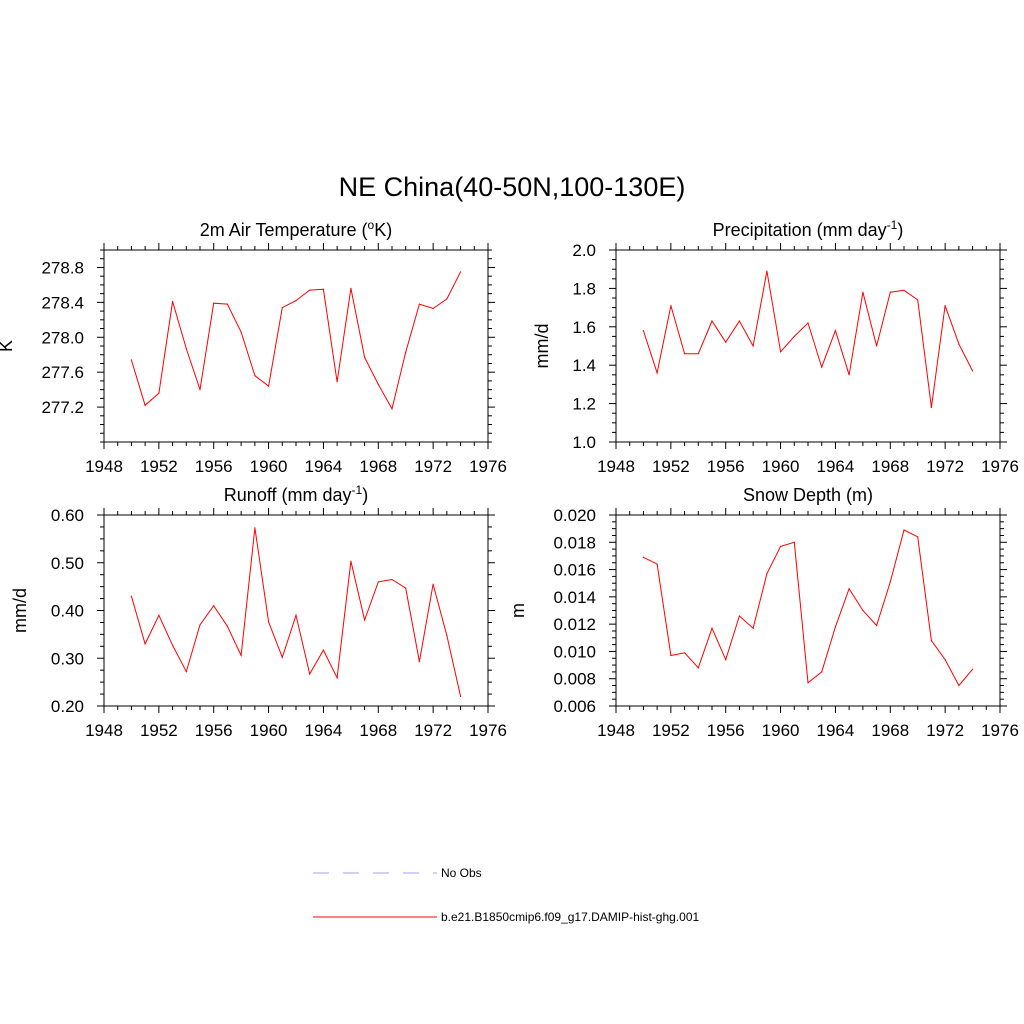 This screenshot has width=1024, height=1024. I want to click on y-tick-label: 0.012, so click(574, 624).